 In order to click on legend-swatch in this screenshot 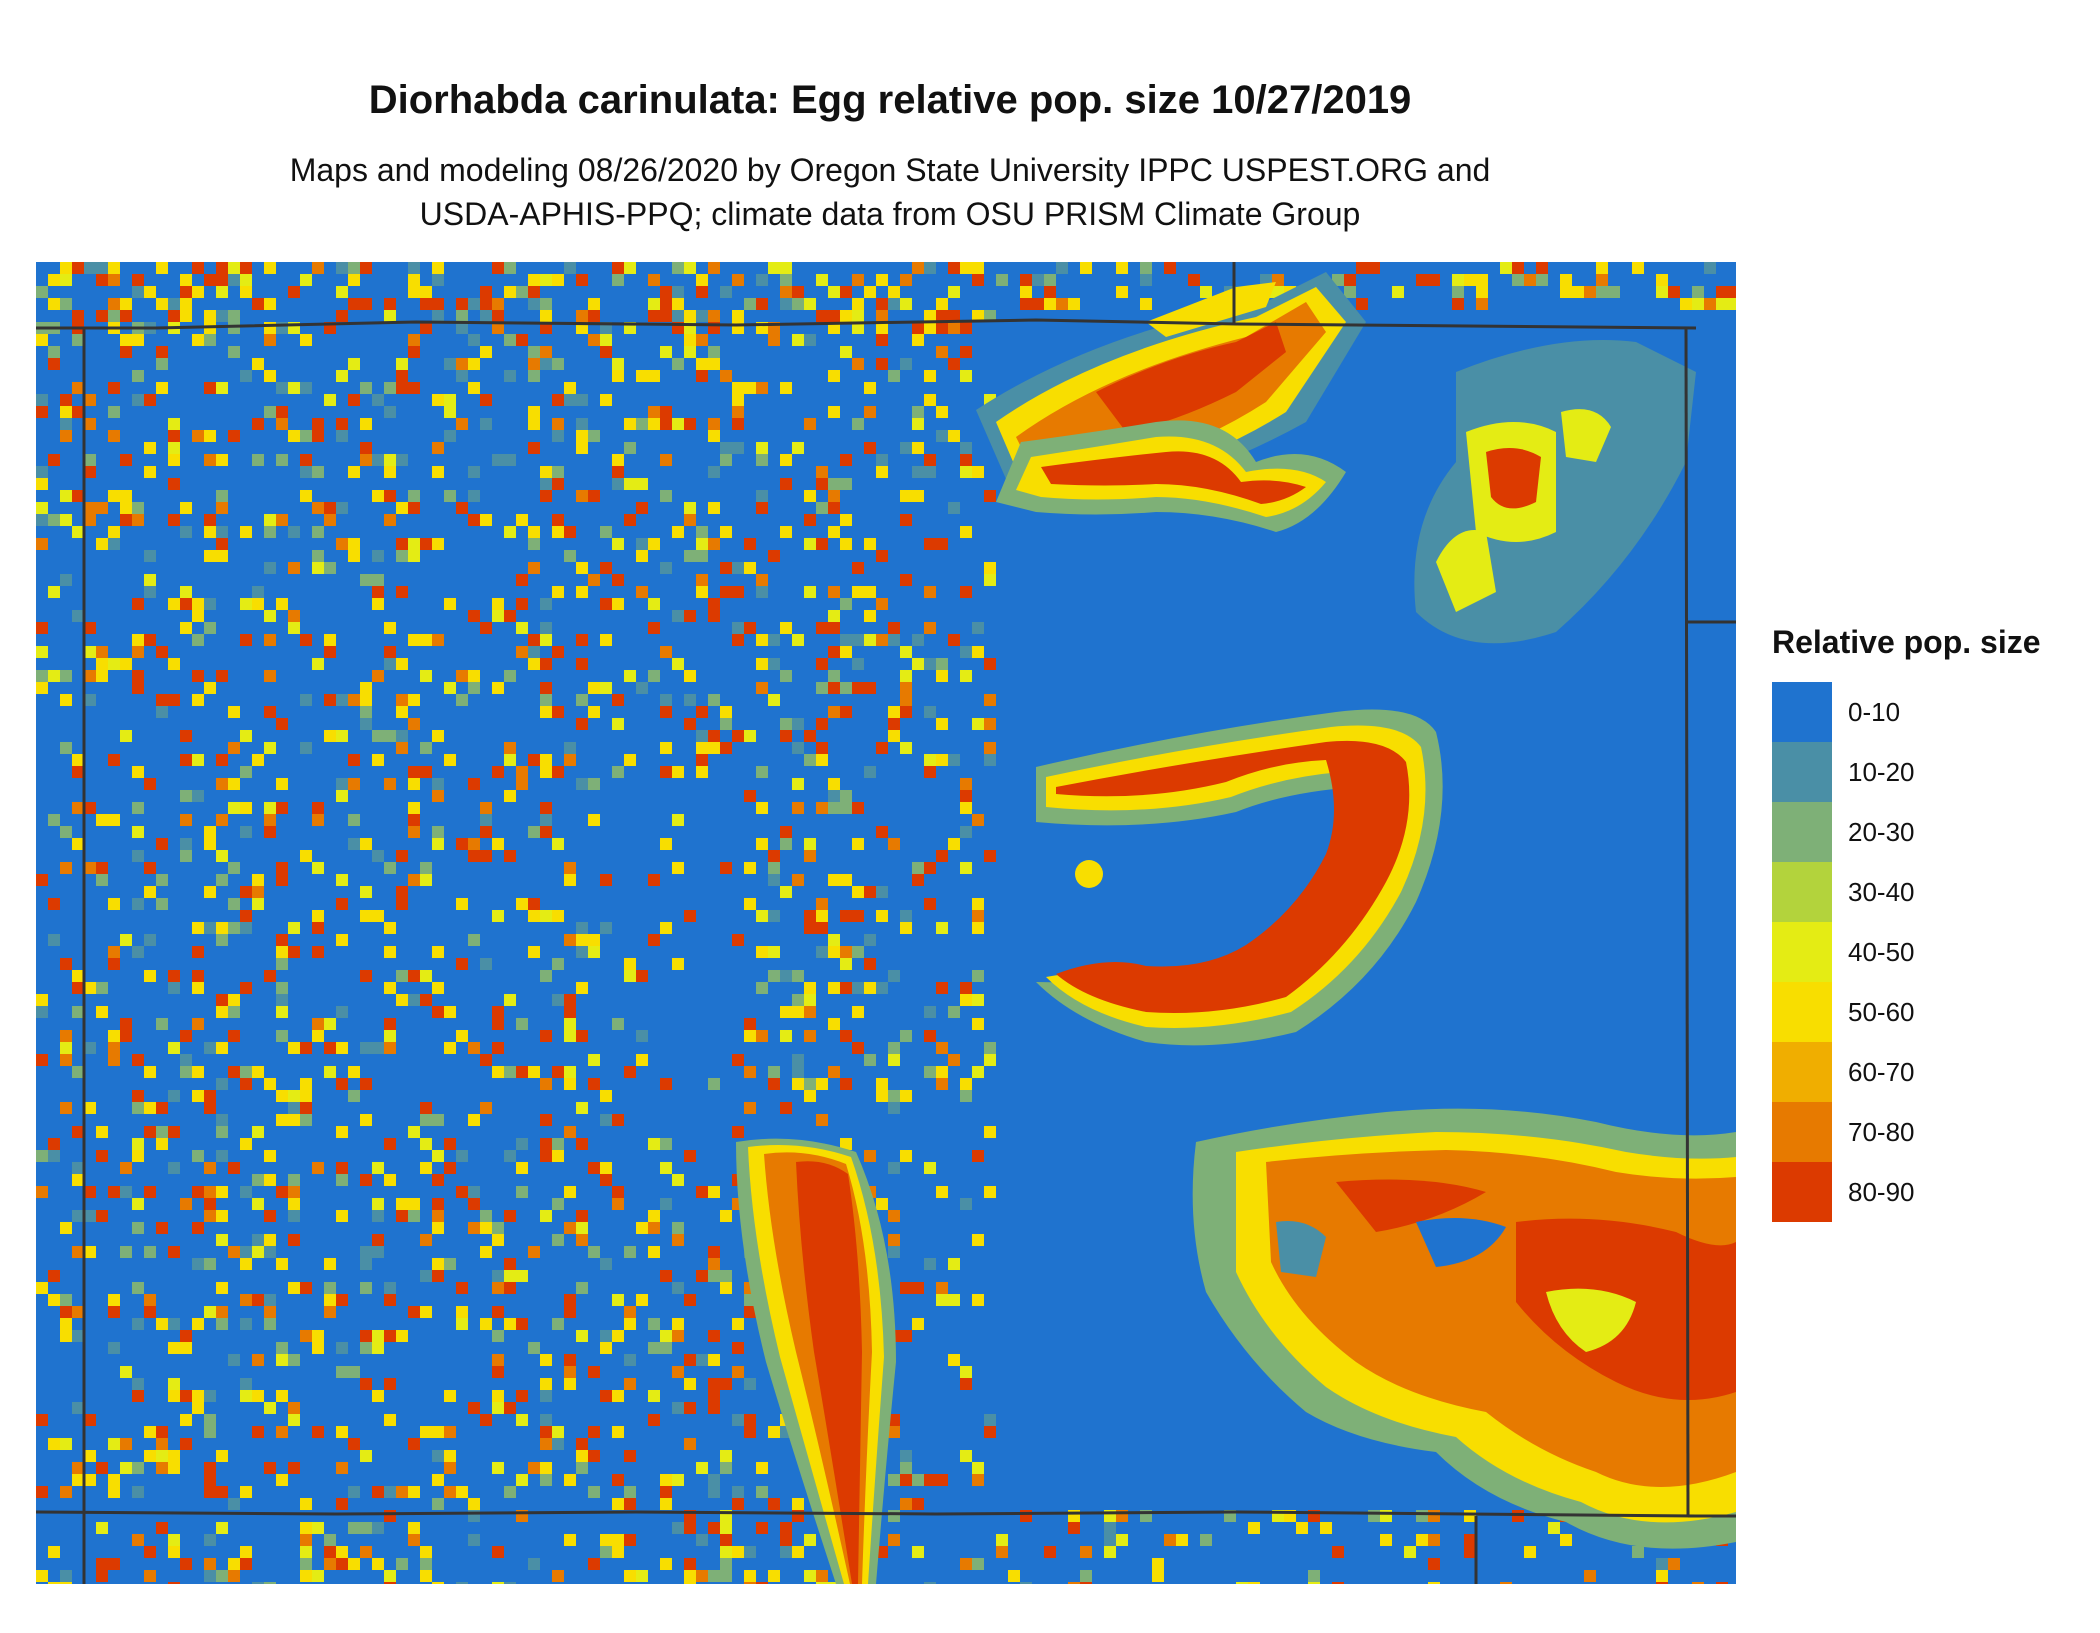, I will do `click(1802, 772)`.